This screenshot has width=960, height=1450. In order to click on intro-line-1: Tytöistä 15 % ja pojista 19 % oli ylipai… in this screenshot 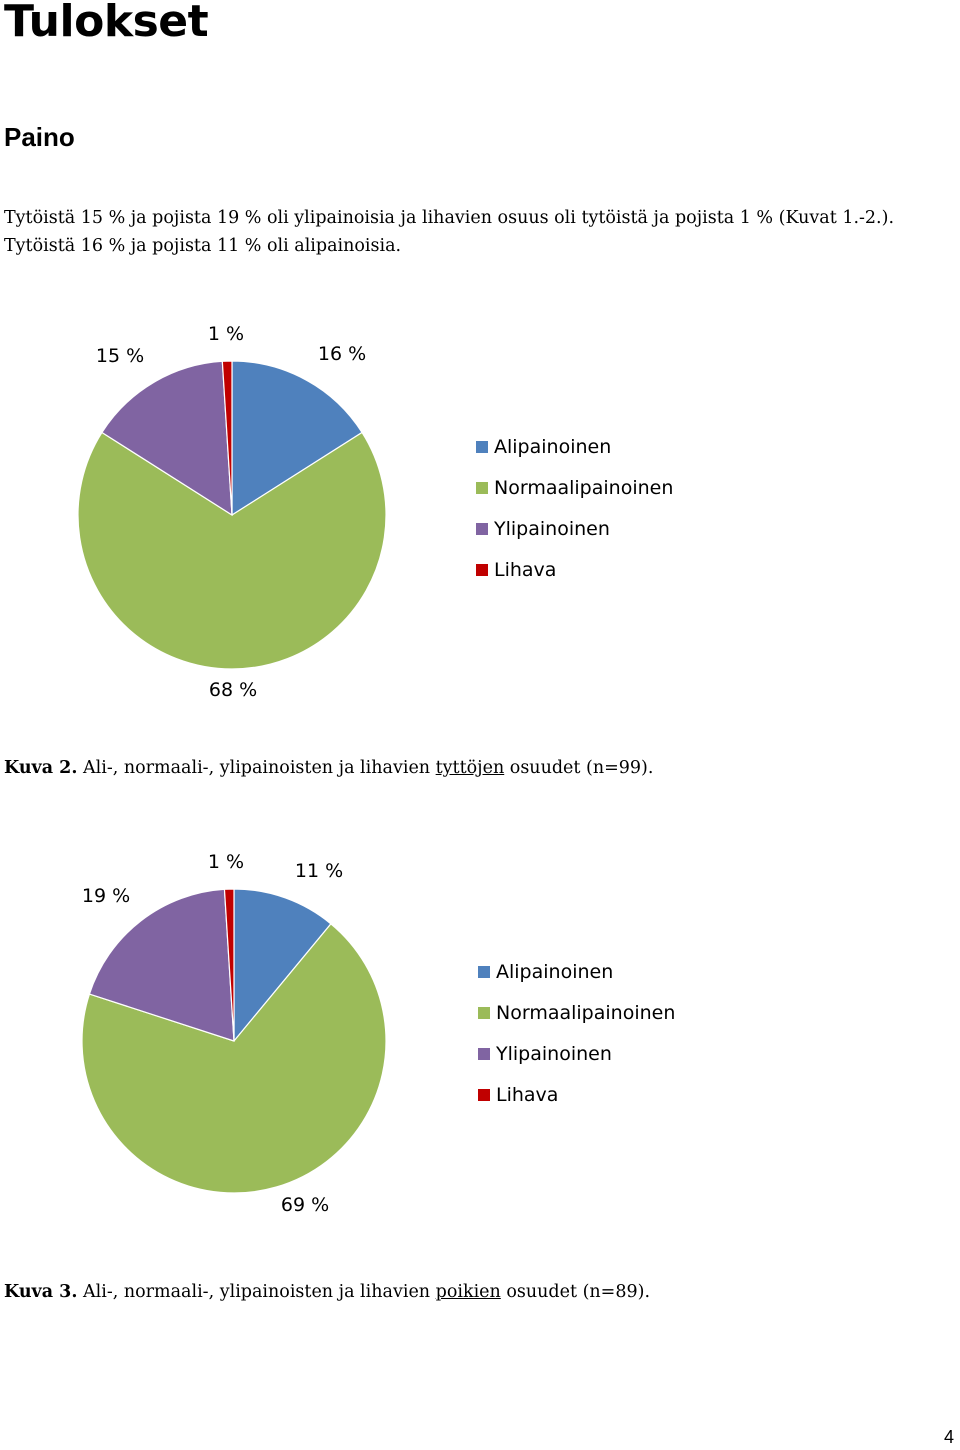, I will do `click(449, 218)`.